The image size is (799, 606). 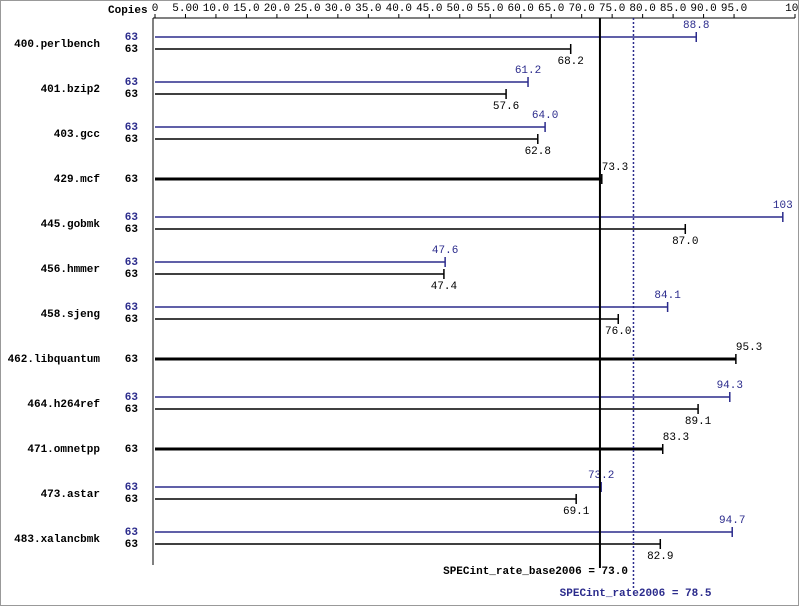 I want to click on value-label: 68.2, so click(x=570, y=62).